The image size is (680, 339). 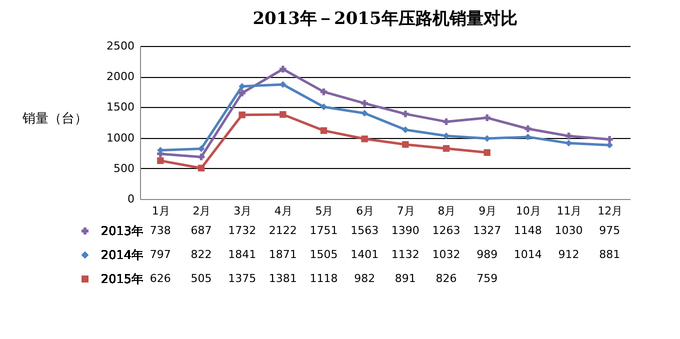 What do you see at coordinates (528, 211) in the screenshot?
I see `x-tick-label: 10月` at bounding box center [528, 211].